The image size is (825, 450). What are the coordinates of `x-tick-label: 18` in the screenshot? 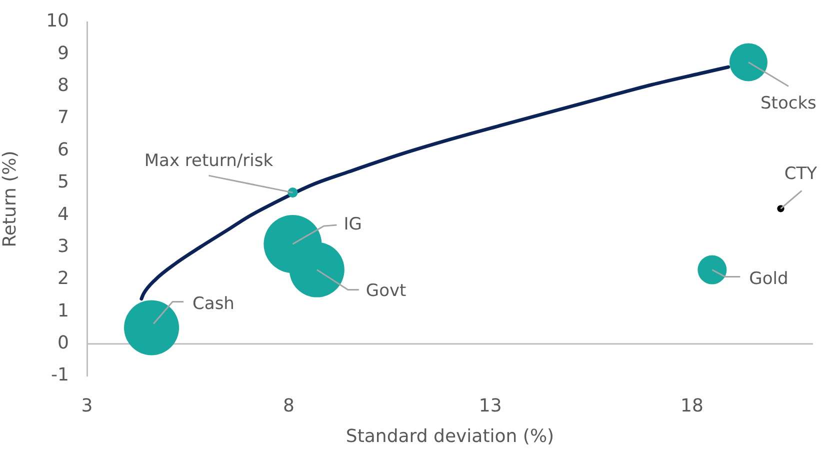 It's located at (692, 405).